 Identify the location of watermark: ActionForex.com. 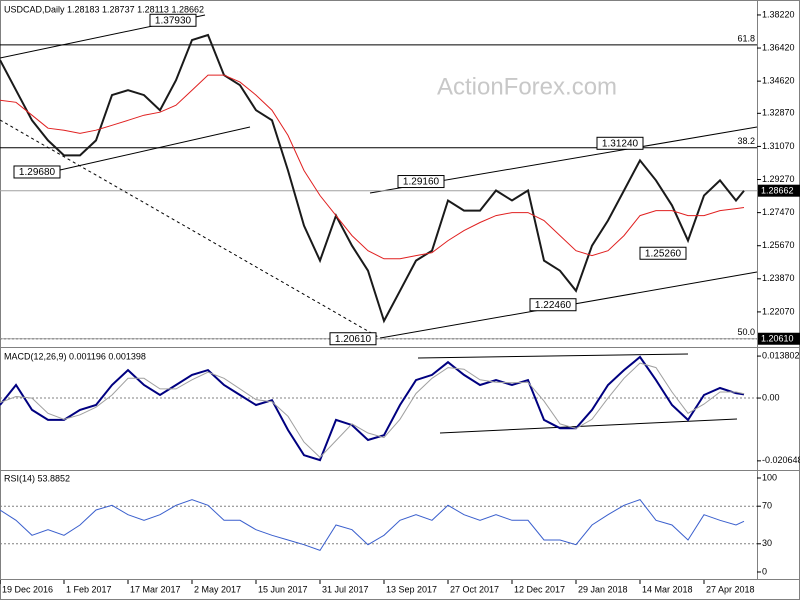
(527, 86).